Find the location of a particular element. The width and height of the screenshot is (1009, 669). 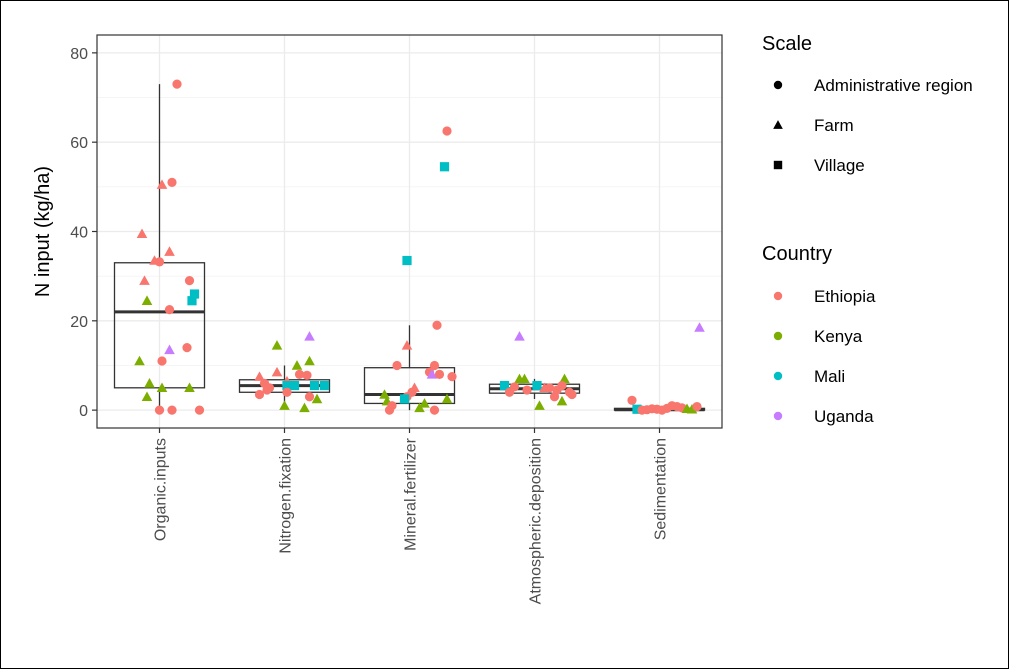

legend-country-label: Ethiopia is located at coordinates (845, 296).